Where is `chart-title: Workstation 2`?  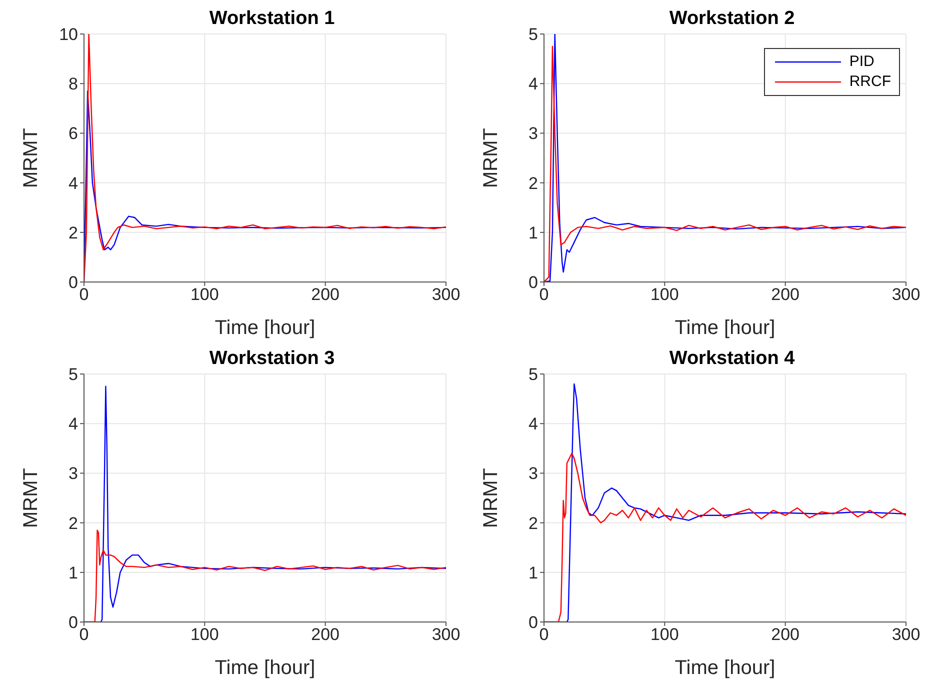 chart-title: Workstation 2 is located at coordinates (732, 18).